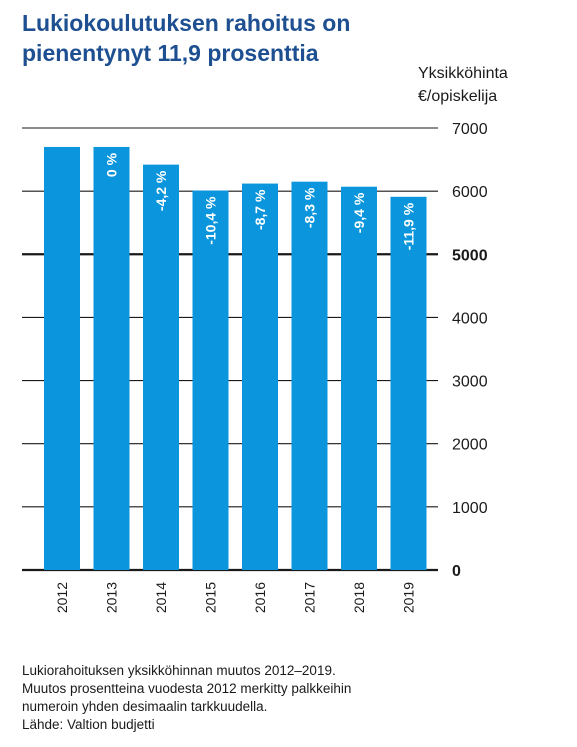  Describe the element at coordinates (470, 445) in the screenshot. I see `y-tick-label-2000: 2000` at that location.